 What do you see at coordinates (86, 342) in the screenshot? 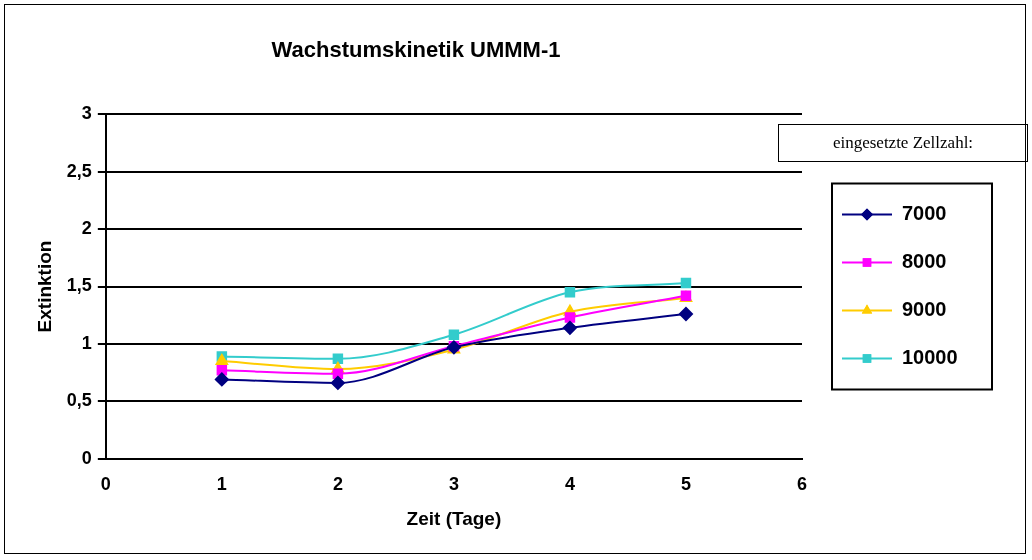
I see `y-tick-label: 1` at bounding box center [86, 342].